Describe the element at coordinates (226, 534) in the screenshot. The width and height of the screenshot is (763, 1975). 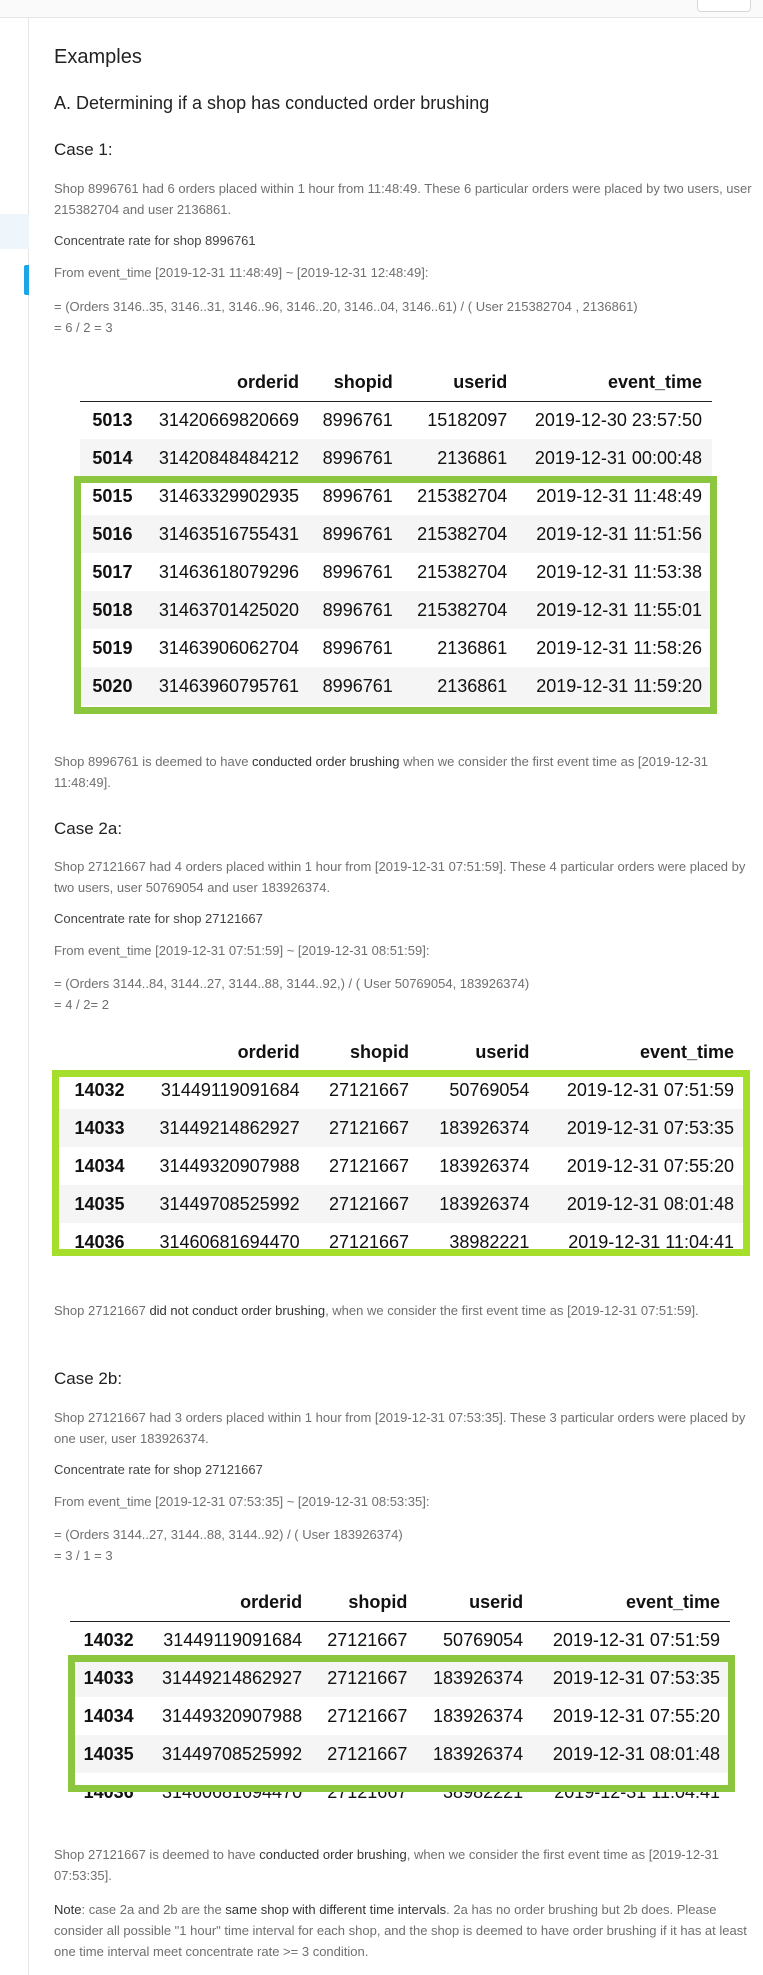
I see `table-cell: 31463516755431` at that location.